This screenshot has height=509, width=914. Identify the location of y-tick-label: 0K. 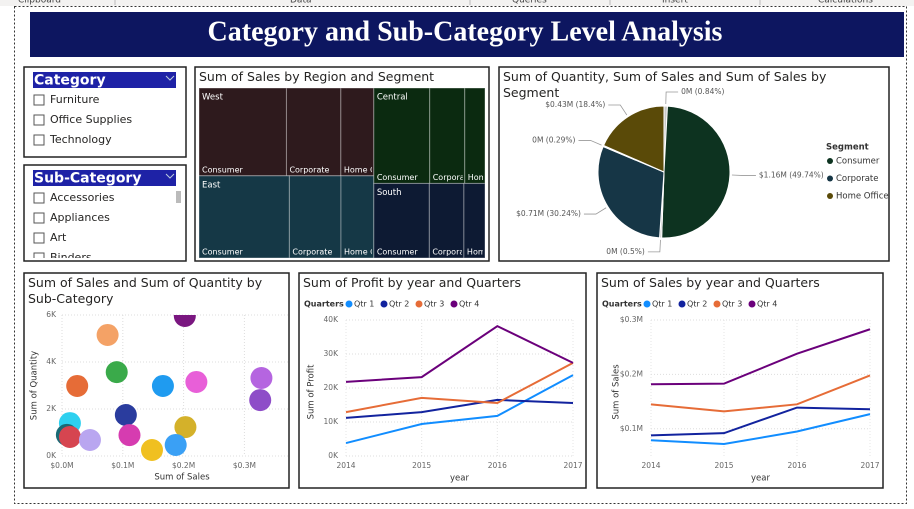
(51, 455).